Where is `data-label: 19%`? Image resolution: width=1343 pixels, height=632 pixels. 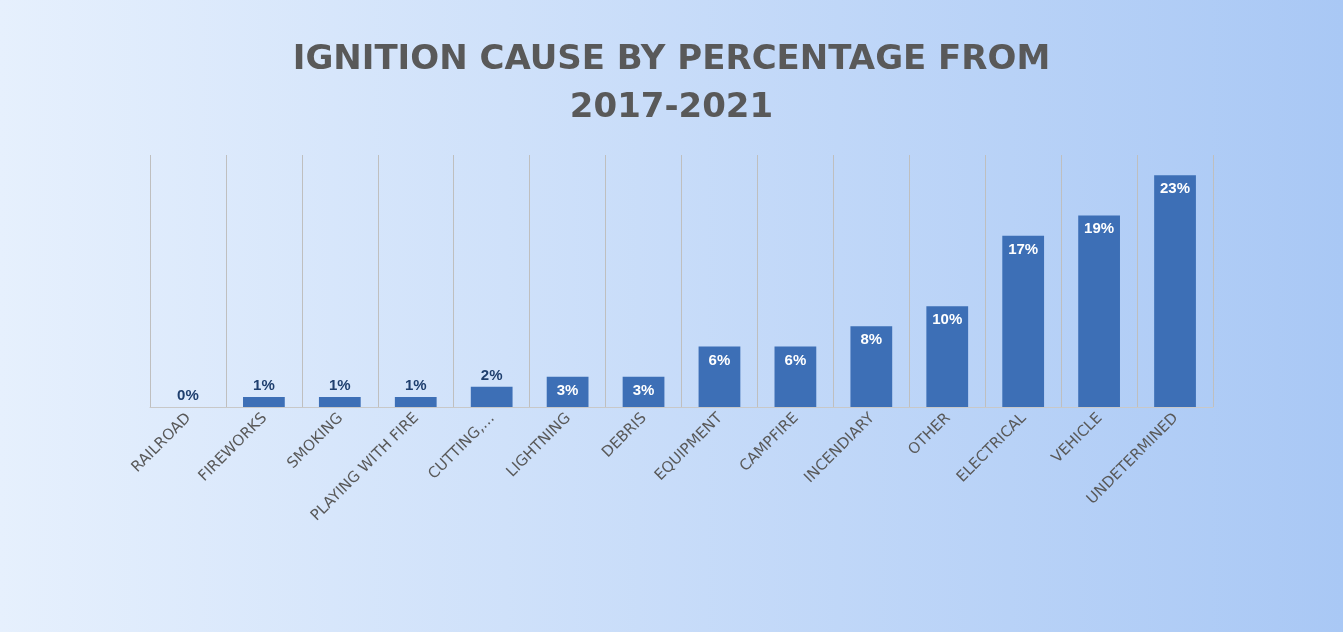
data-label: 19% is located at coordinates (1099, 228).